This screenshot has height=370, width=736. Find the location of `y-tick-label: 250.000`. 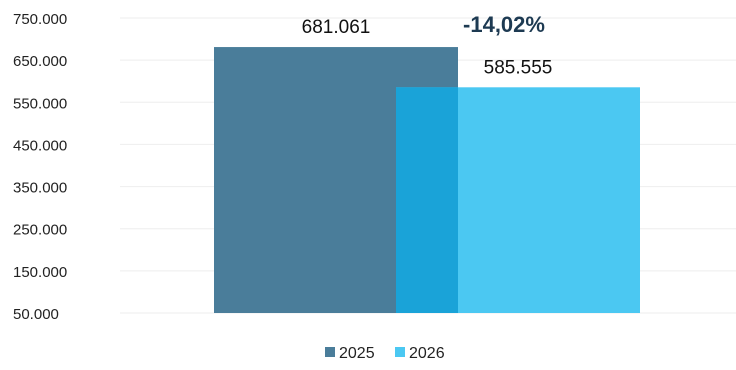

y-tick-label: 250.000 is located at coordinates (40, 230).